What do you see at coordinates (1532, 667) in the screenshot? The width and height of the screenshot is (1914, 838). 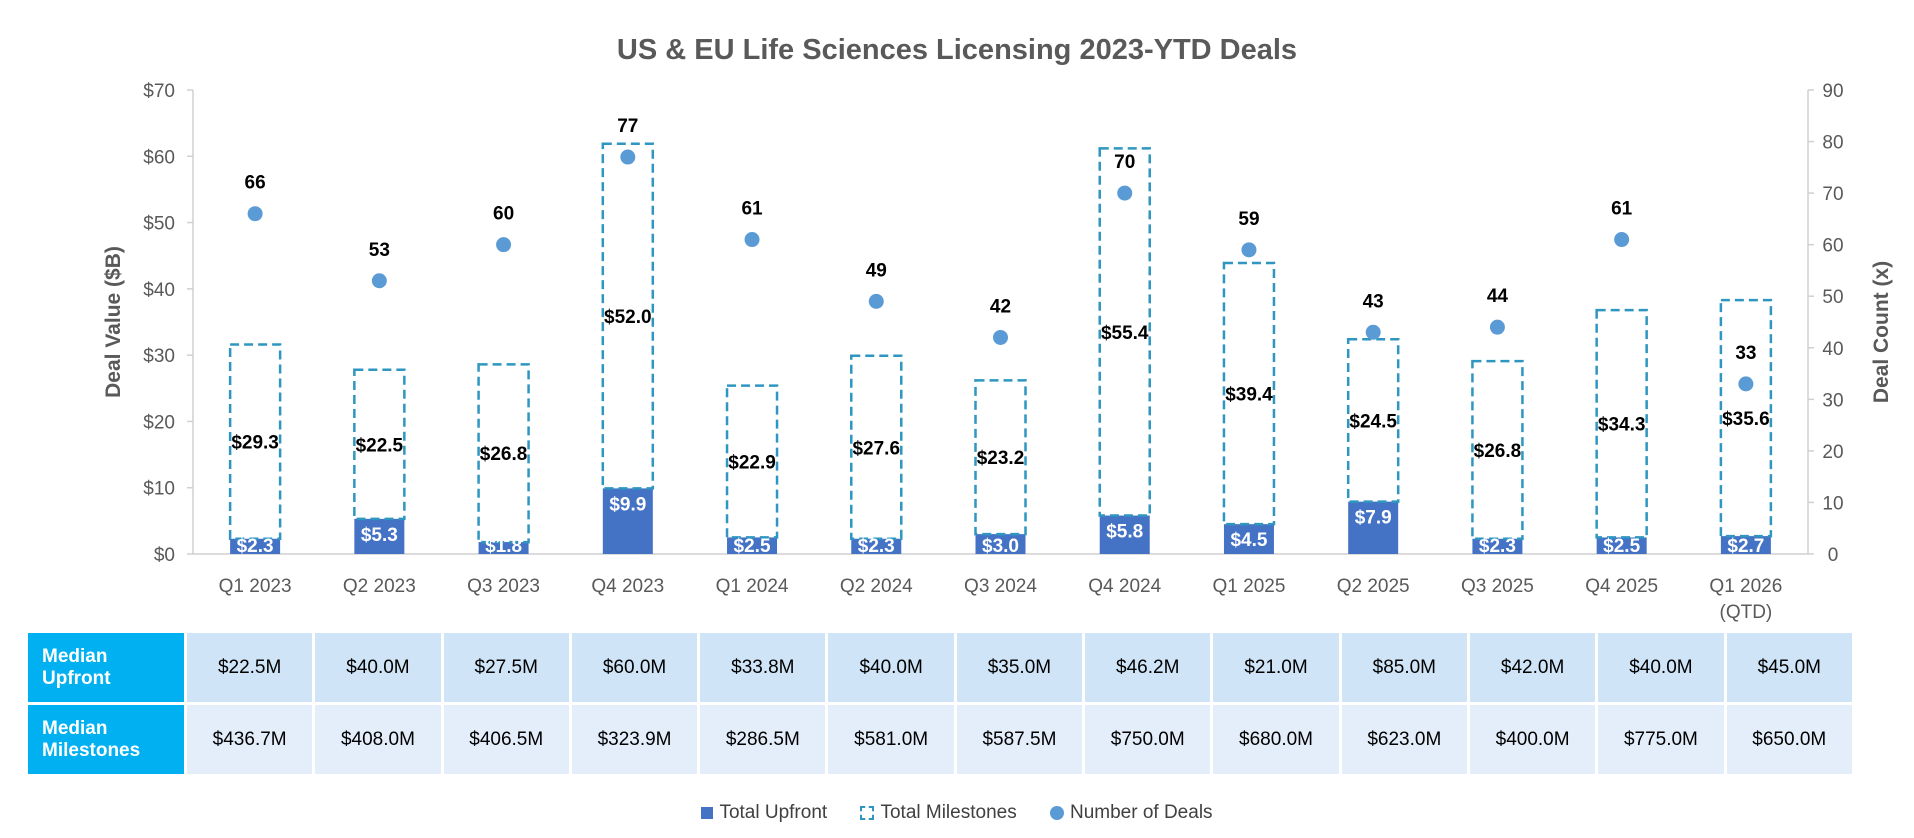 I see `table-cell: $42.0M` at bounding box center [1532, 667].